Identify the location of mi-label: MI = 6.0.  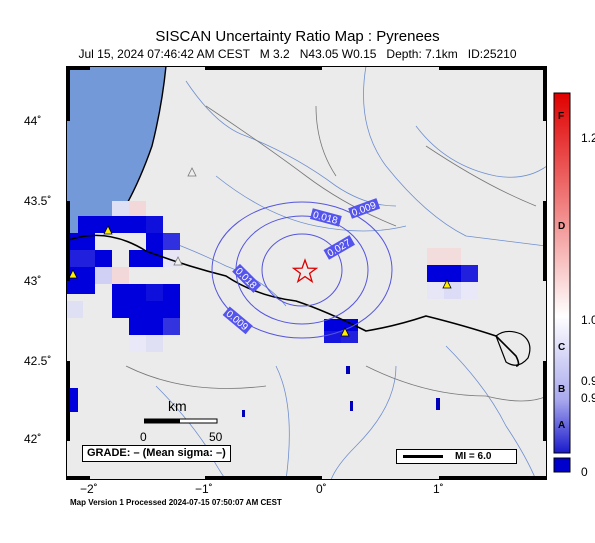
(473, 456).